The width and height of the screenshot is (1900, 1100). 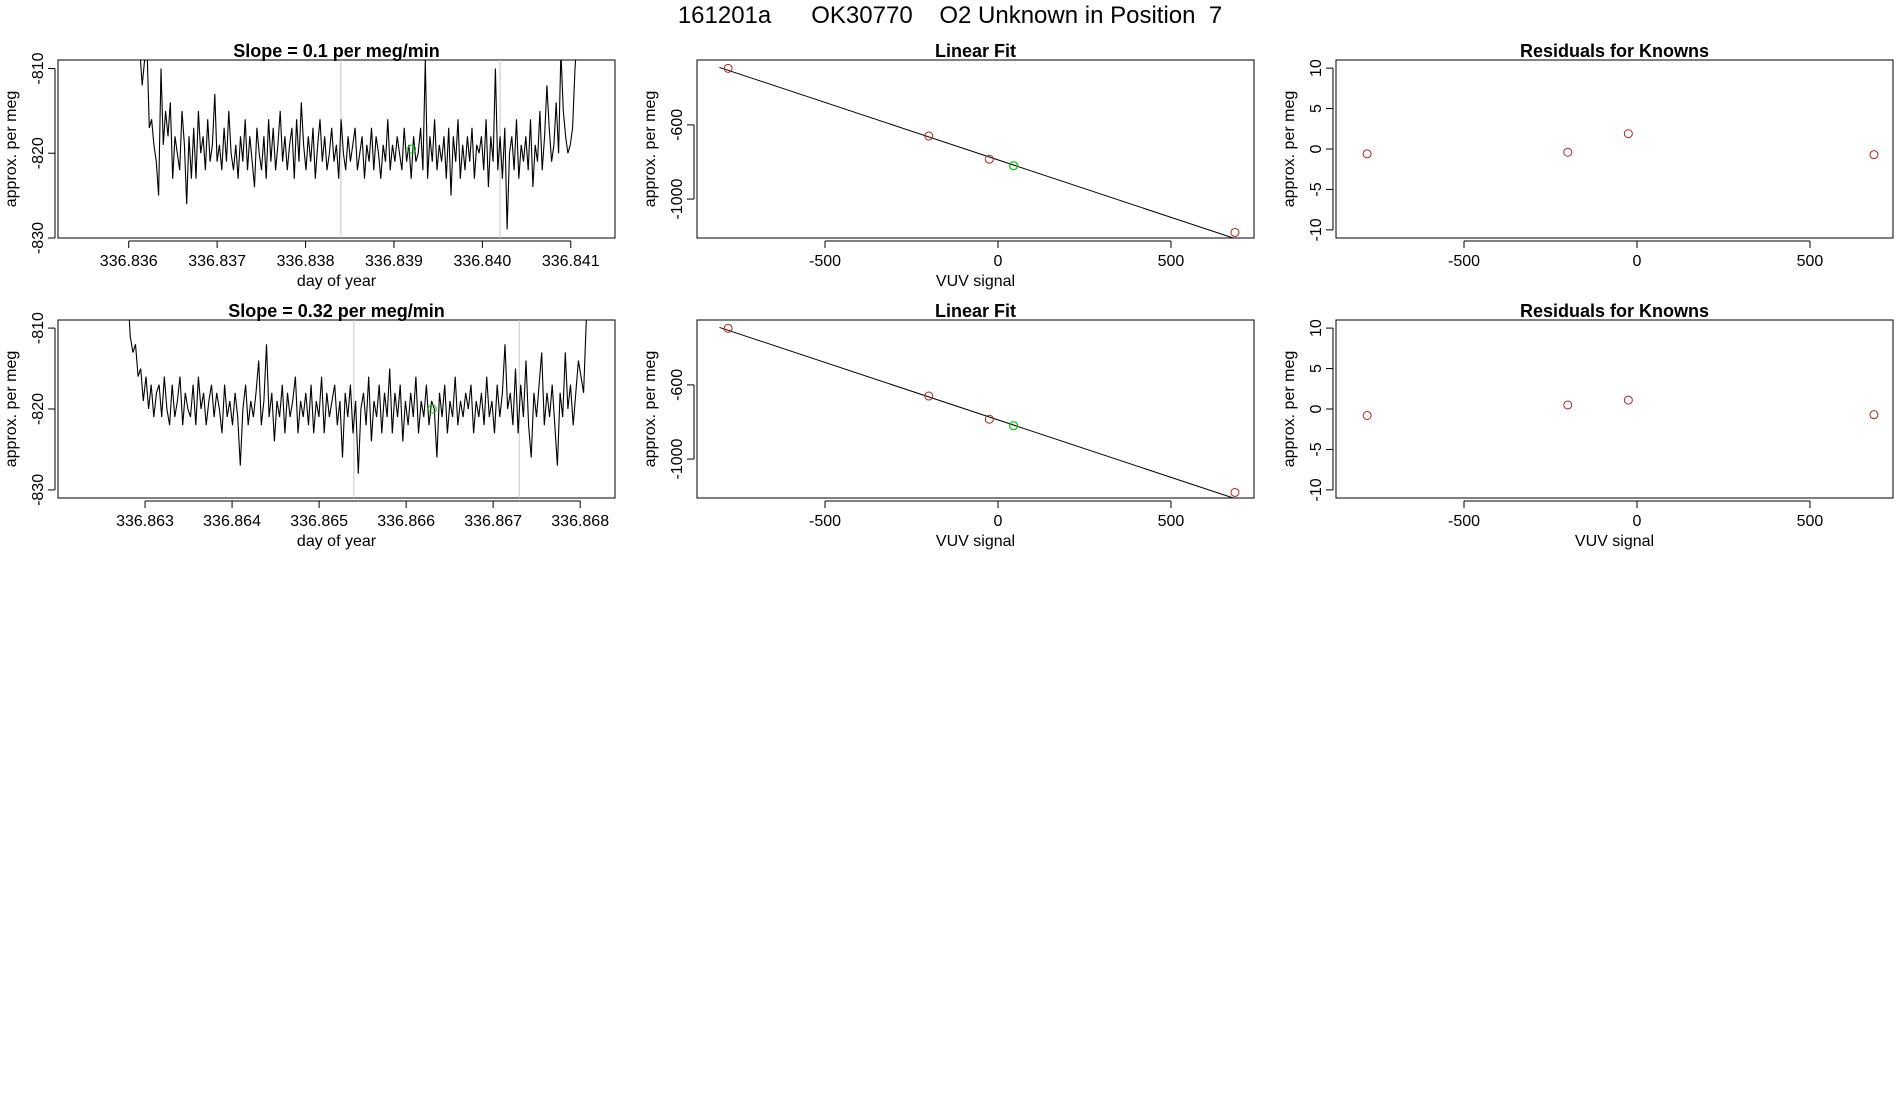 What do you see at coordinates (394, 261) in the screenshot?
I see `x-tick-label: 336.839` at bounding box center [394, 261].